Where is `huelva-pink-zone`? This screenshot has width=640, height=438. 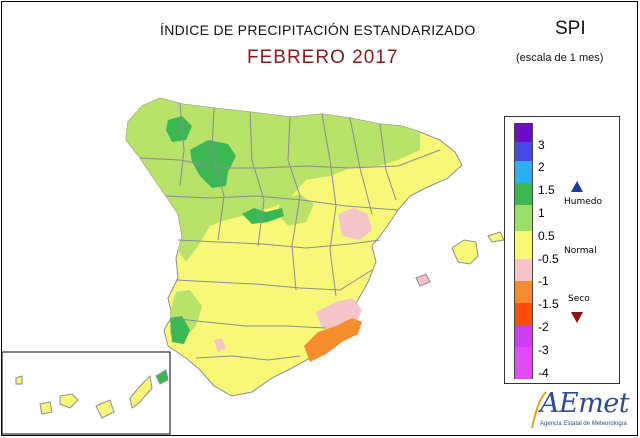
huelva-pink-zone is located at coordinates (220, 345).